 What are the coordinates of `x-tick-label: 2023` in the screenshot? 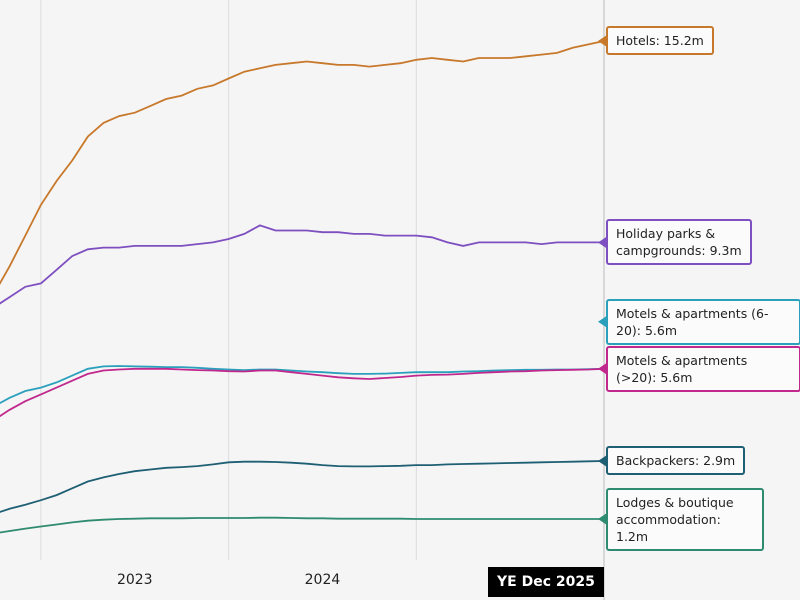 It's located at (135, 580).